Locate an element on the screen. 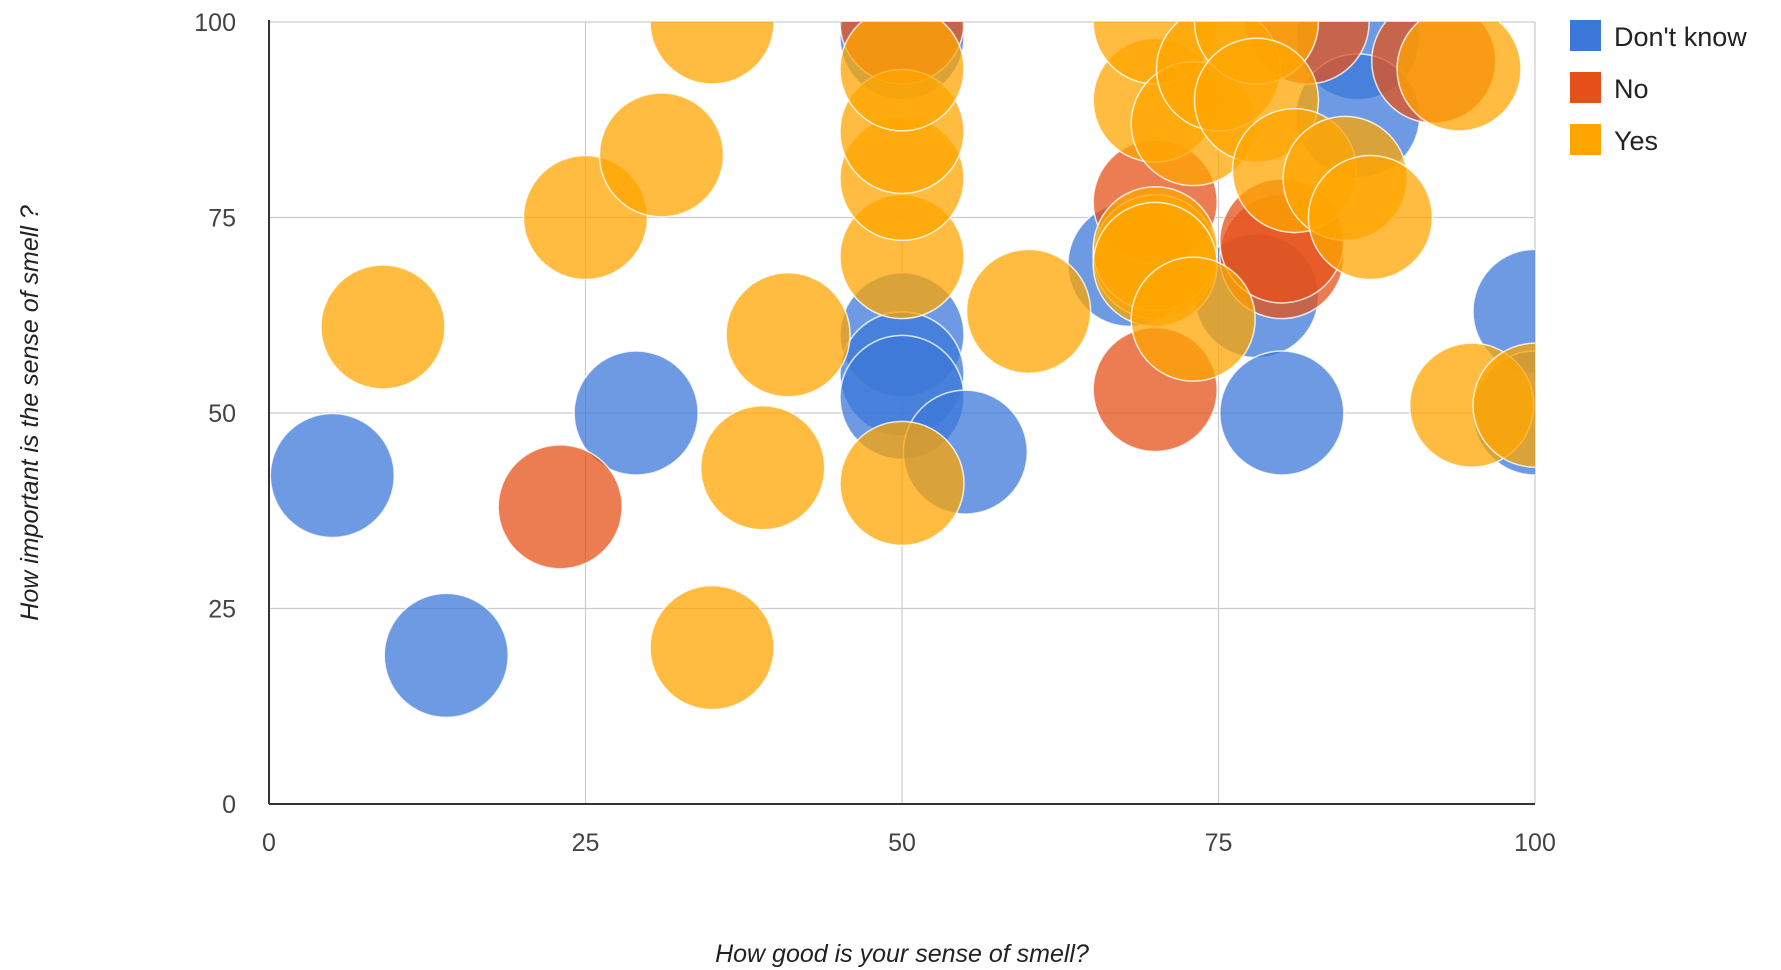  y-tick-label: 50 is located at coordinates (222, 414).